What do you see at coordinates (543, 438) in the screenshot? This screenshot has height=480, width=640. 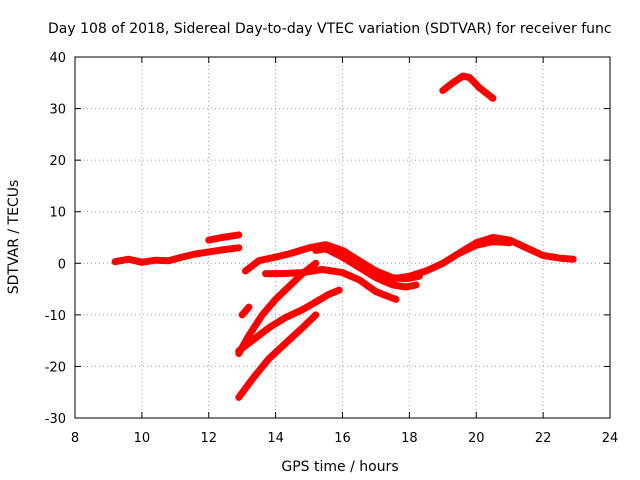 I see `x-tick-label: 22` at bounding box center [543, 438].